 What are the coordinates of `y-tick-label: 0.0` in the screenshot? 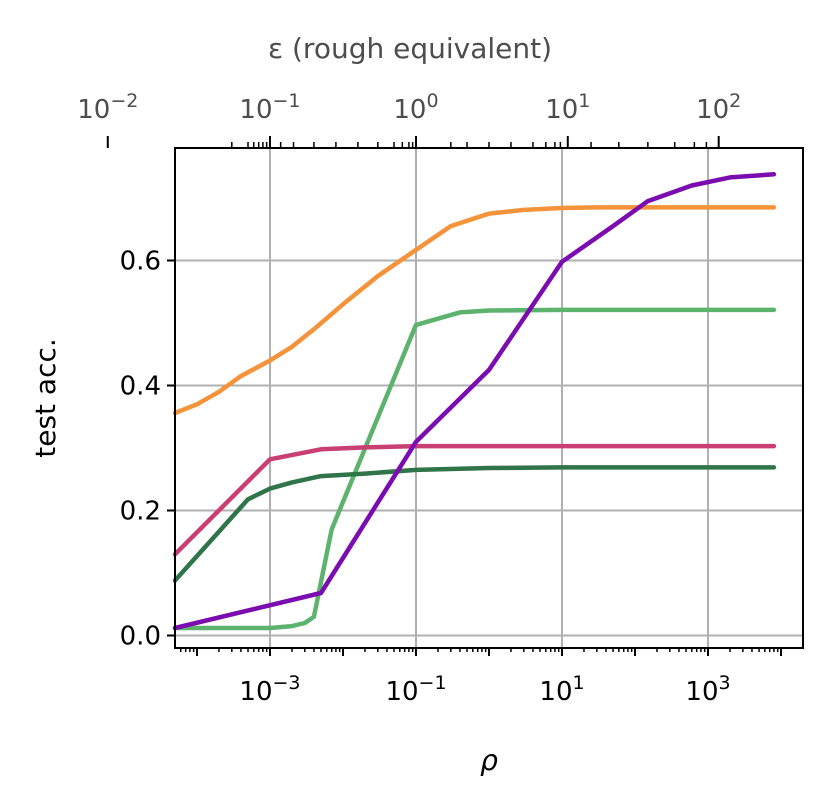 It's located at (140, 637).